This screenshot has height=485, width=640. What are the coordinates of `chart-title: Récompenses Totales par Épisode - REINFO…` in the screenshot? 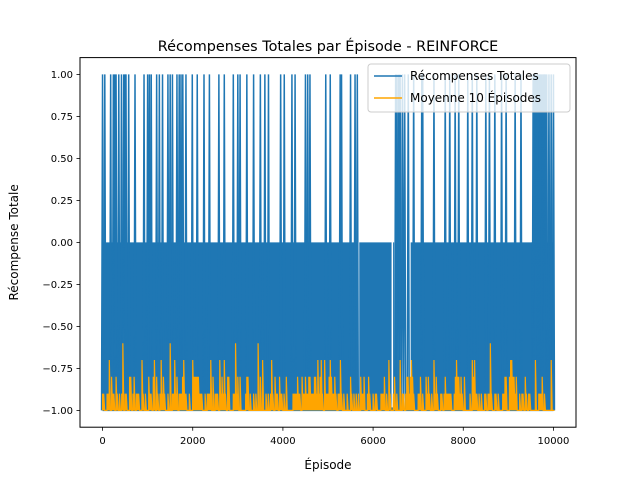 It's located at (328, 46).